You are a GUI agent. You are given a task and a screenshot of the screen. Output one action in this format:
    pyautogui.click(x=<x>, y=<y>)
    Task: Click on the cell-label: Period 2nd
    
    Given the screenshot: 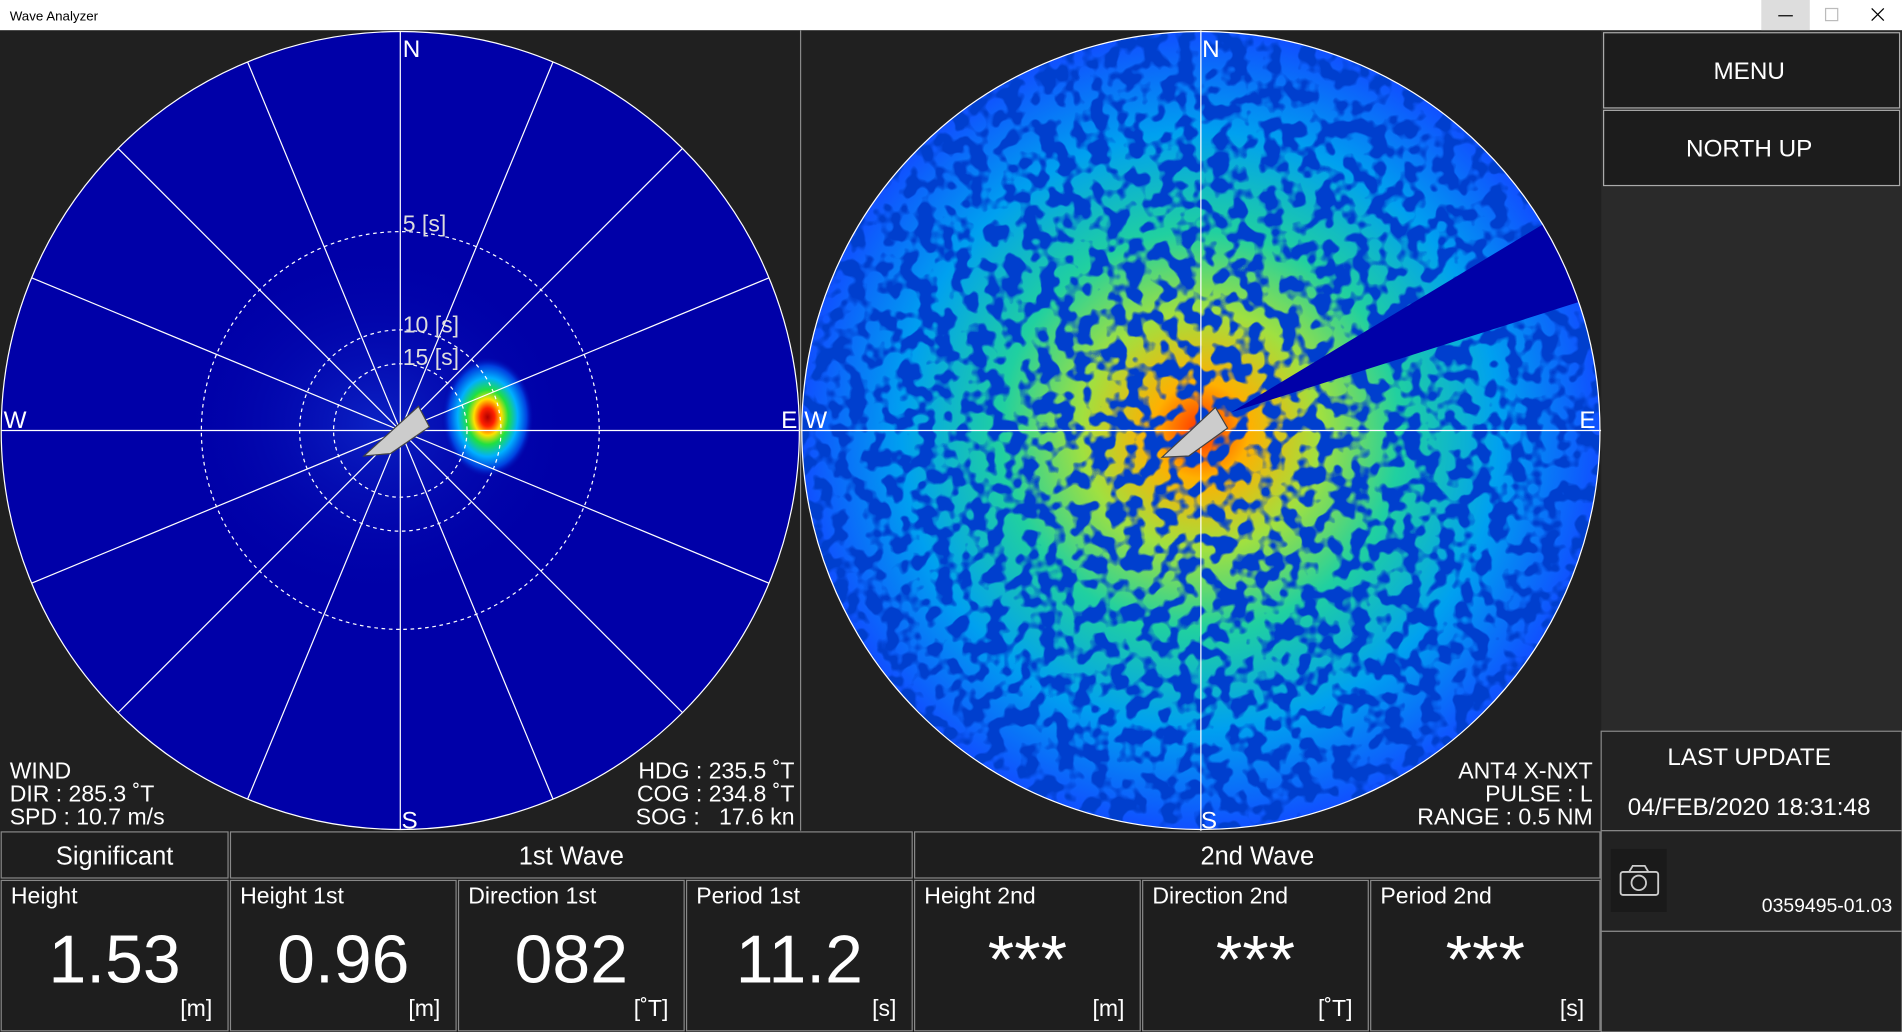 What is the action you would take?
    pyautogui.click(x=1435, y=895)
    